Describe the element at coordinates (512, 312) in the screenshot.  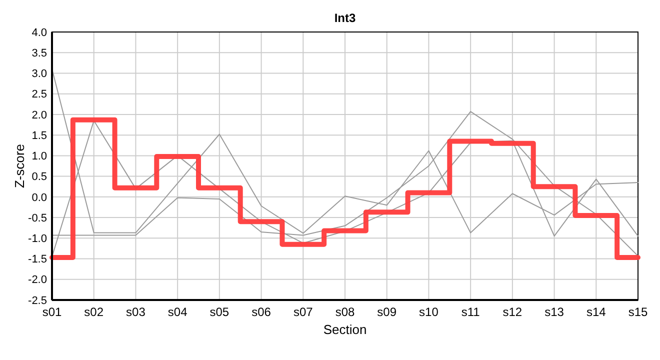
I see `x-tick-label: s12` at that location.